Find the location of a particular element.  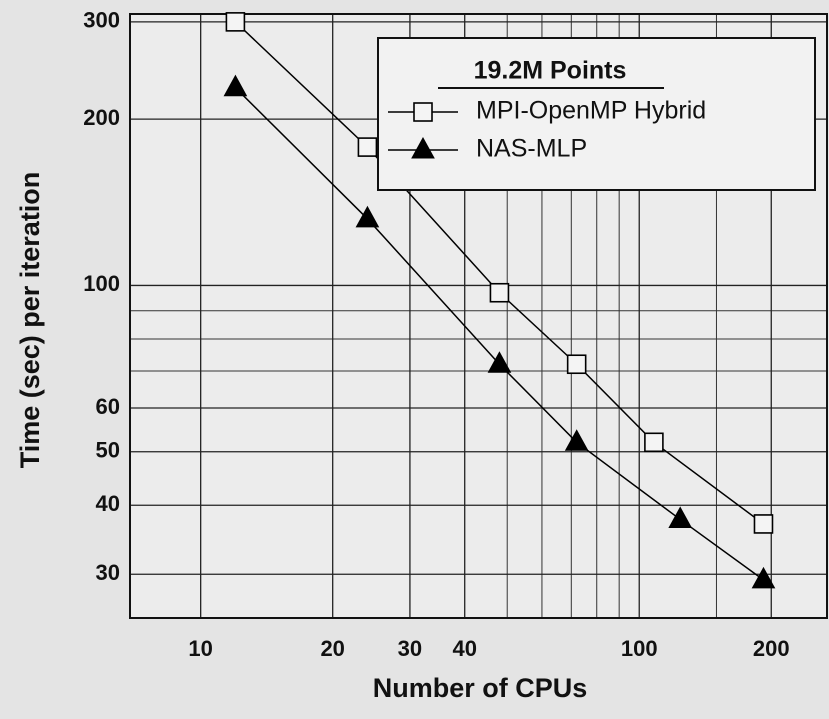

y-tick-label: 300 is located at coordinates (101, 20).